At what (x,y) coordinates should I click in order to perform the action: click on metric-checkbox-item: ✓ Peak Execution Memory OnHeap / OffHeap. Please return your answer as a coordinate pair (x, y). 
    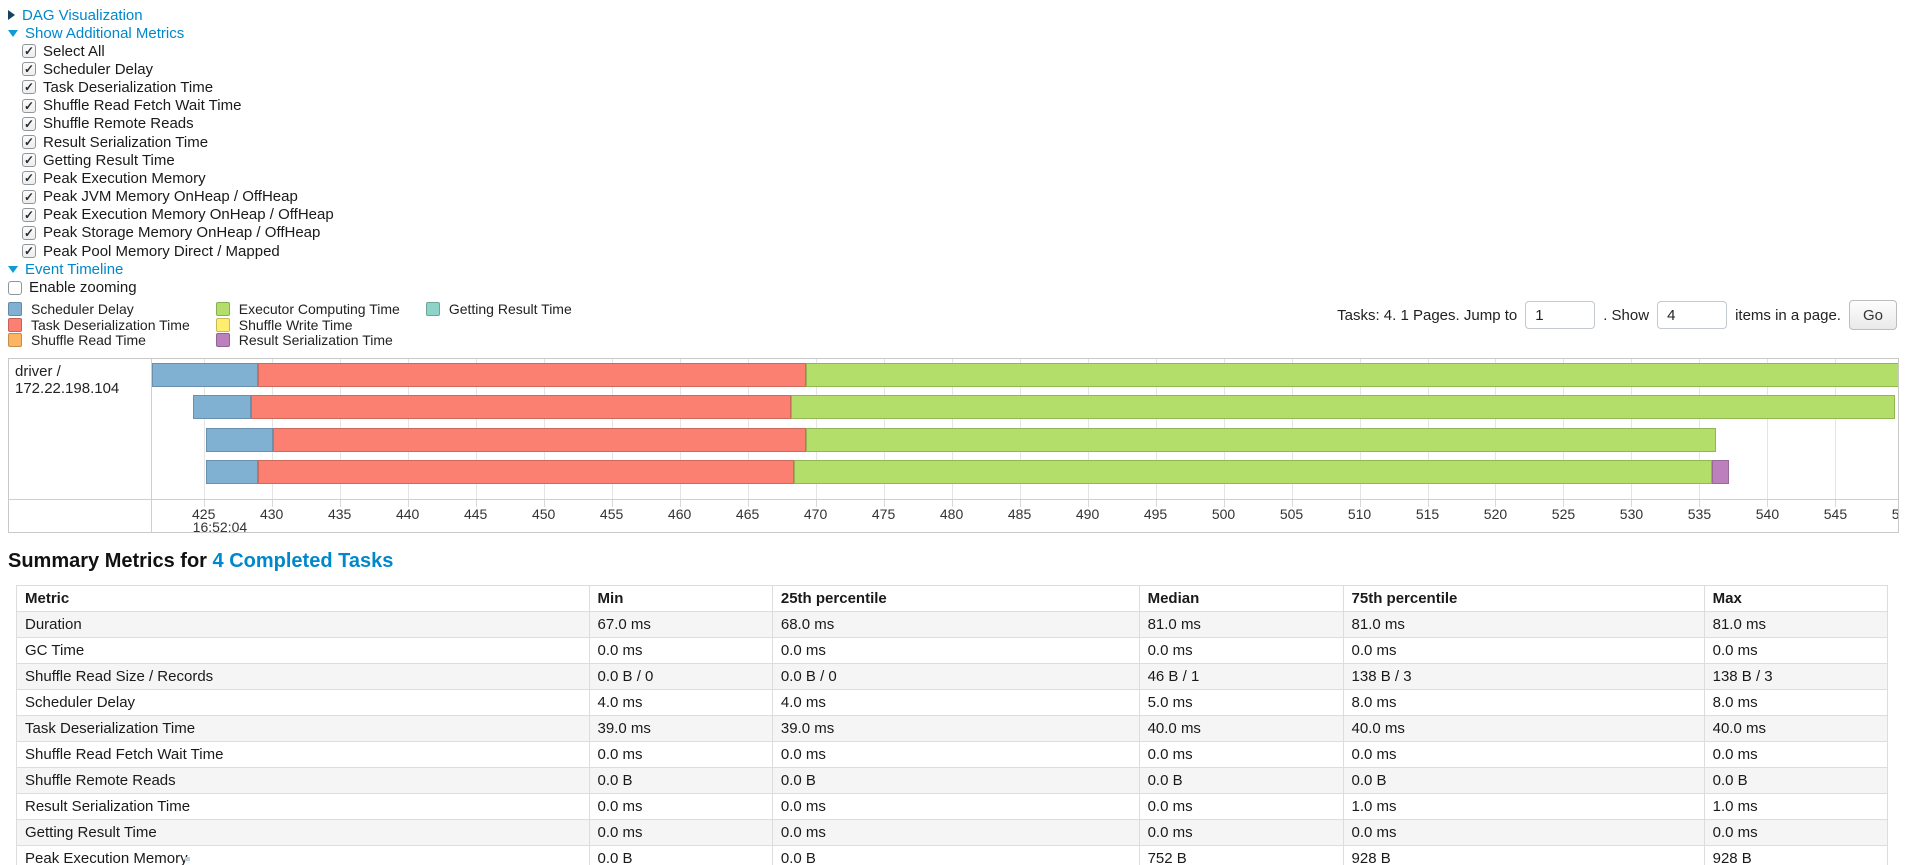
    Looking at the image, I should click on (964, 215).